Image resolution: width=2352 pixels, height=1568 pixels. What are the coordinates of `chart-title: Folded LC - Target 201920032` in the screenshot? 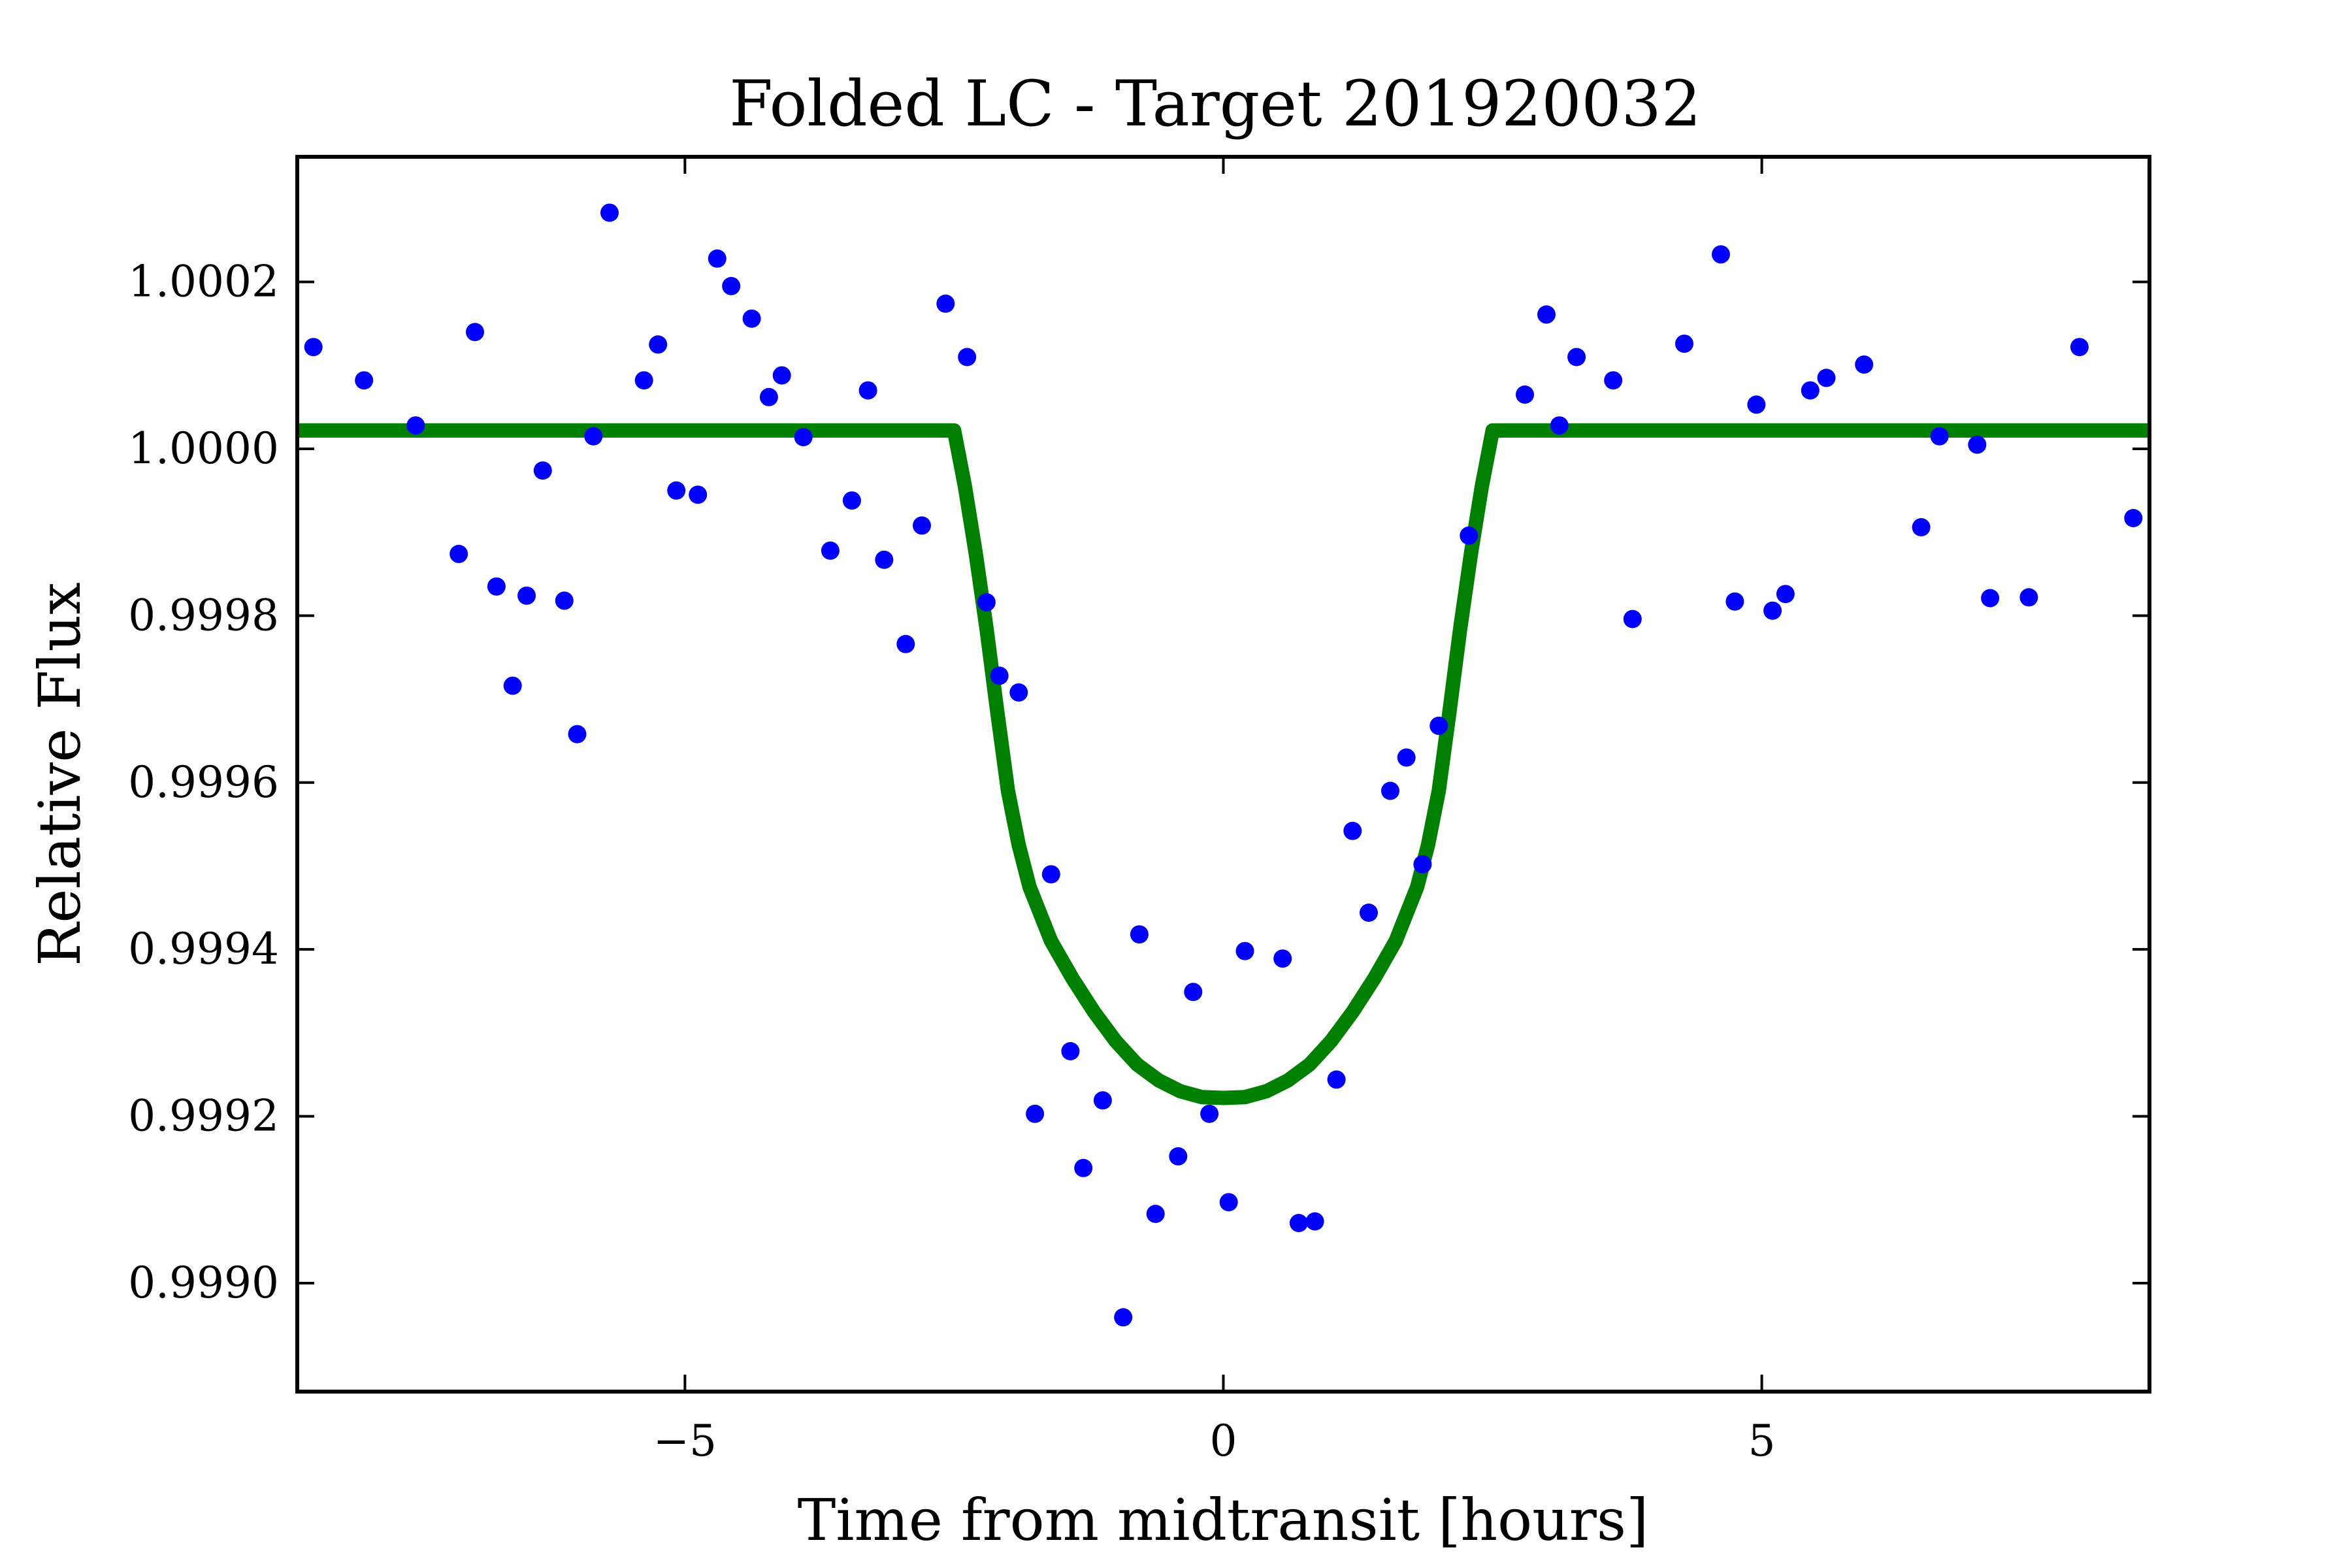 It's located at (1215, 103).